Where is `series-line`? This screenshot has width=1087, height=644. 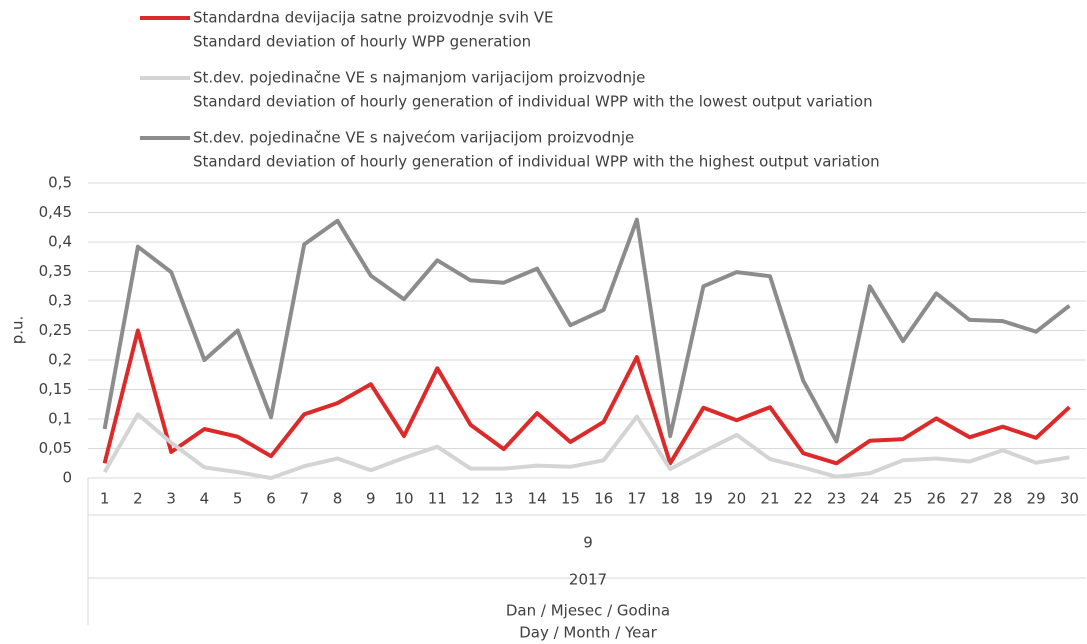 series-line is located at coordinates (586, 446).